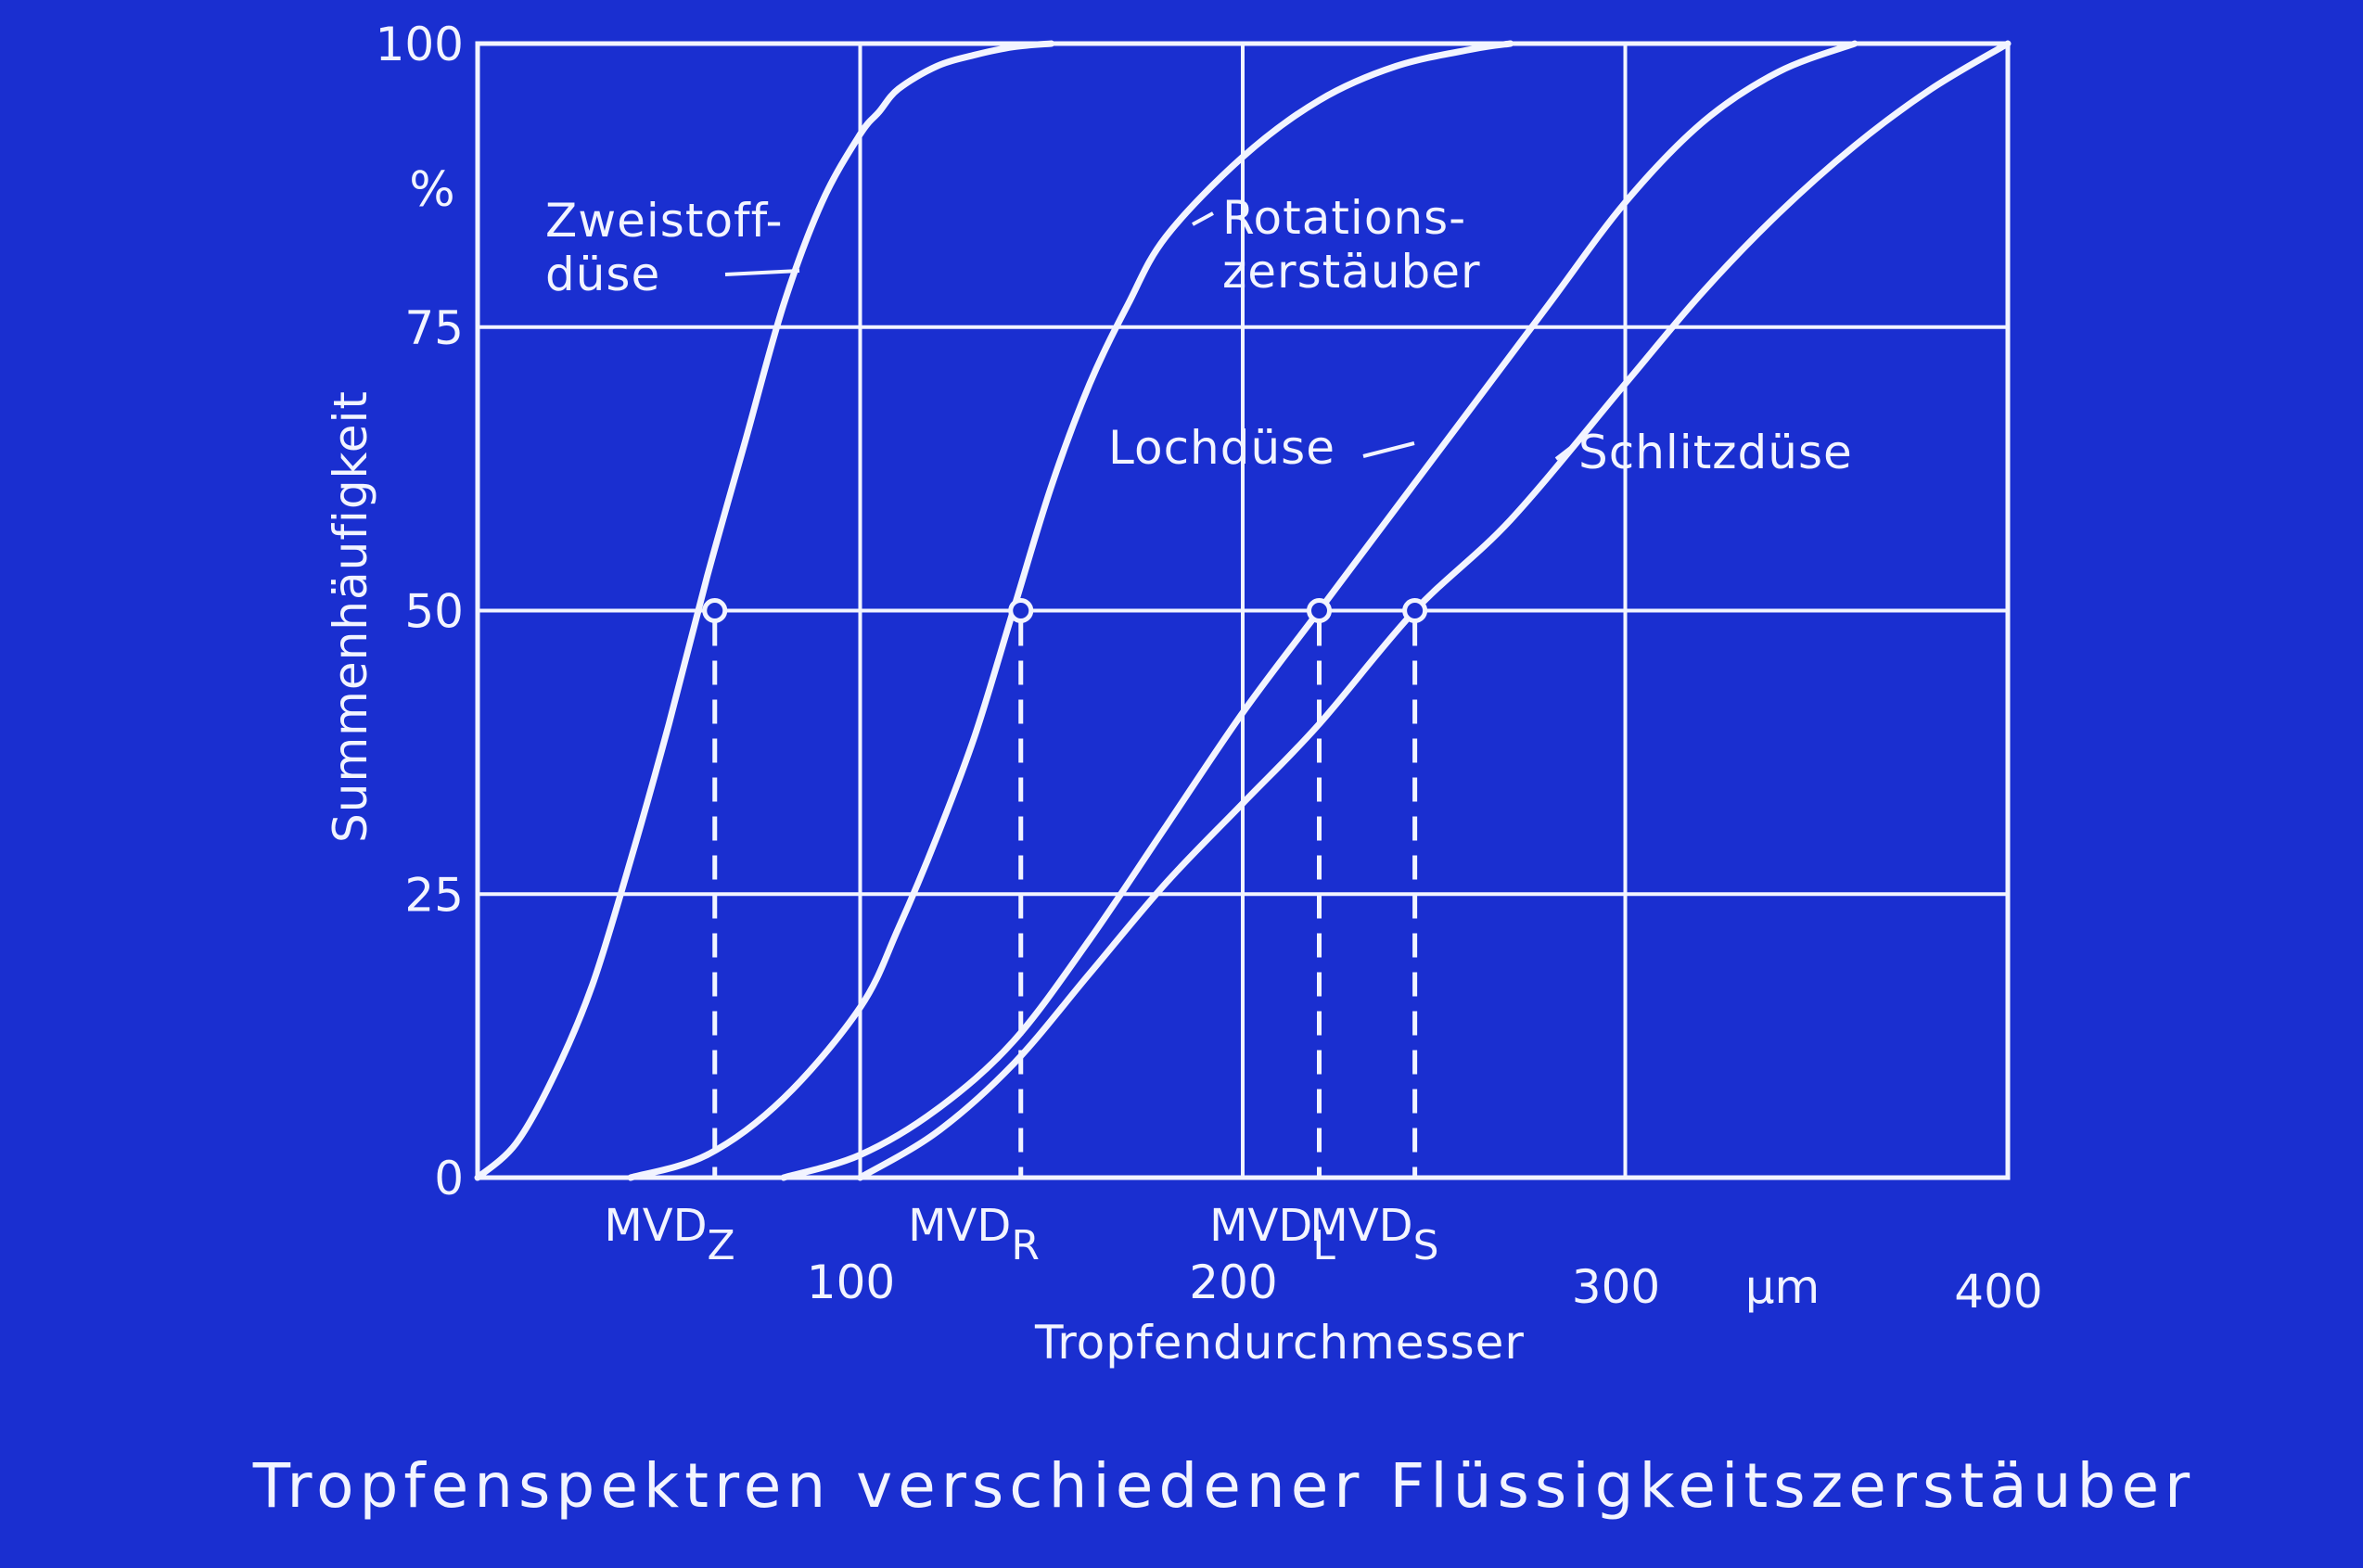 This screenshot has width=2363, height=1568. What do you see at coordinates (974, 1234) in the screenshot?
I see `mvd-label: MVDR` at bounding box center [974, 1234].